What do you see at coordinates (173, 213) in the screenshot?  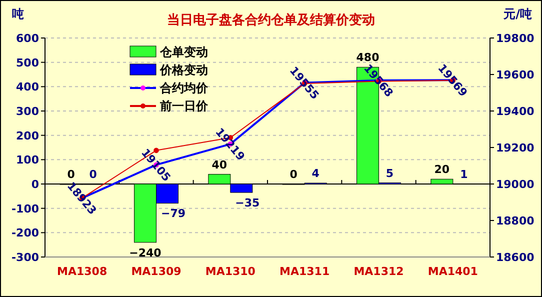 I see `data-label: −79` at bounding box center [173, 213].